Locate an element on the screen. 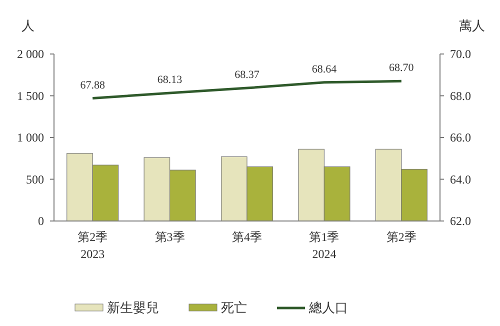 This screenshot has height=326, width=500. legend: 總人口 is located at coordinates (328, 307).